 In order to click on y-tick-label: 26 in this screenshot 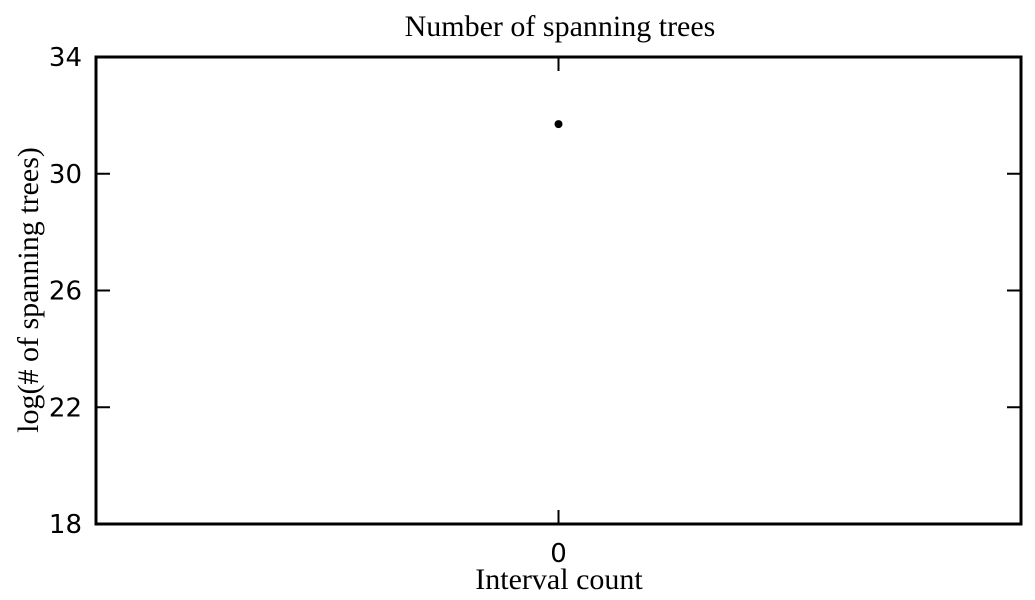, I will do `click(65, 292)`.